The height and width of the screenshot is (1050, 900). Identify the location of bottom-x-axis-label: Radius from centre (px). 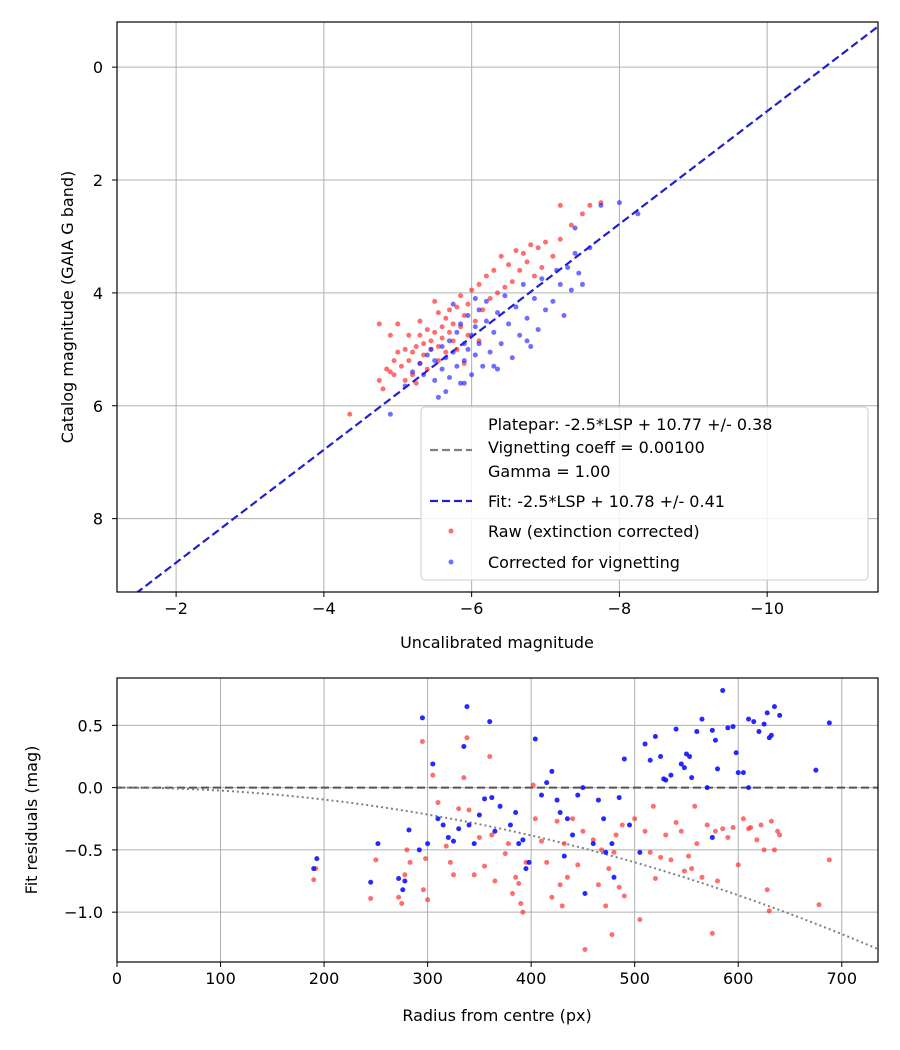
(496, 1015).